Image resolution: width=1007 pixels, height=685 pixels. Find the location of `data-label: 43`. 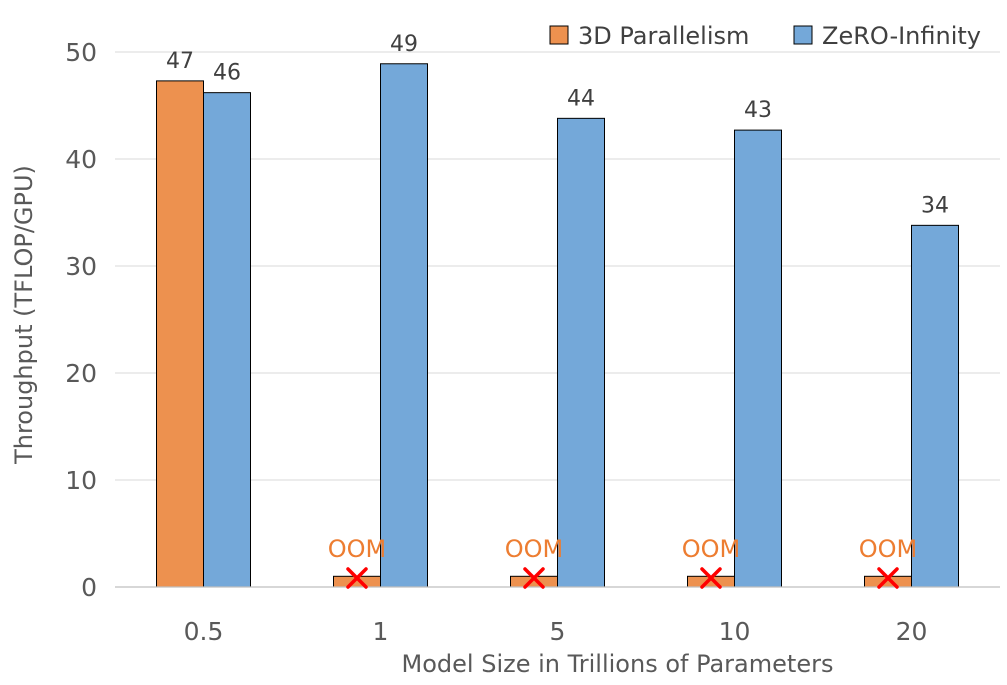

data-label: 43 is located at coordinates (758, 110).